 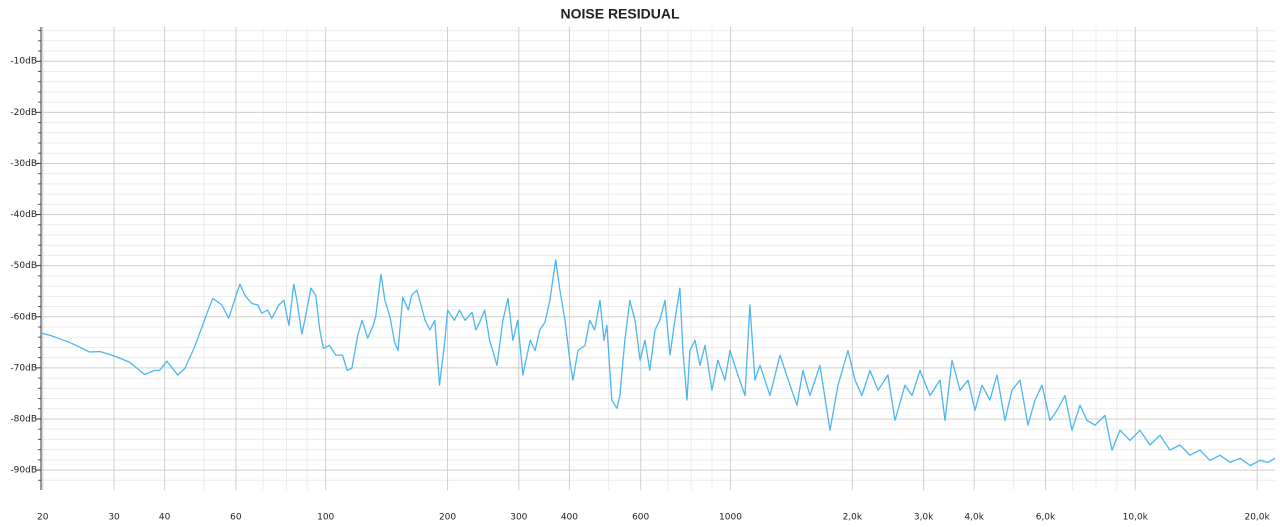 What do you see at coordinates (730, 518) in the screenshot?
I see `x-tick-label: 1000` at bounding box center [730, 518].